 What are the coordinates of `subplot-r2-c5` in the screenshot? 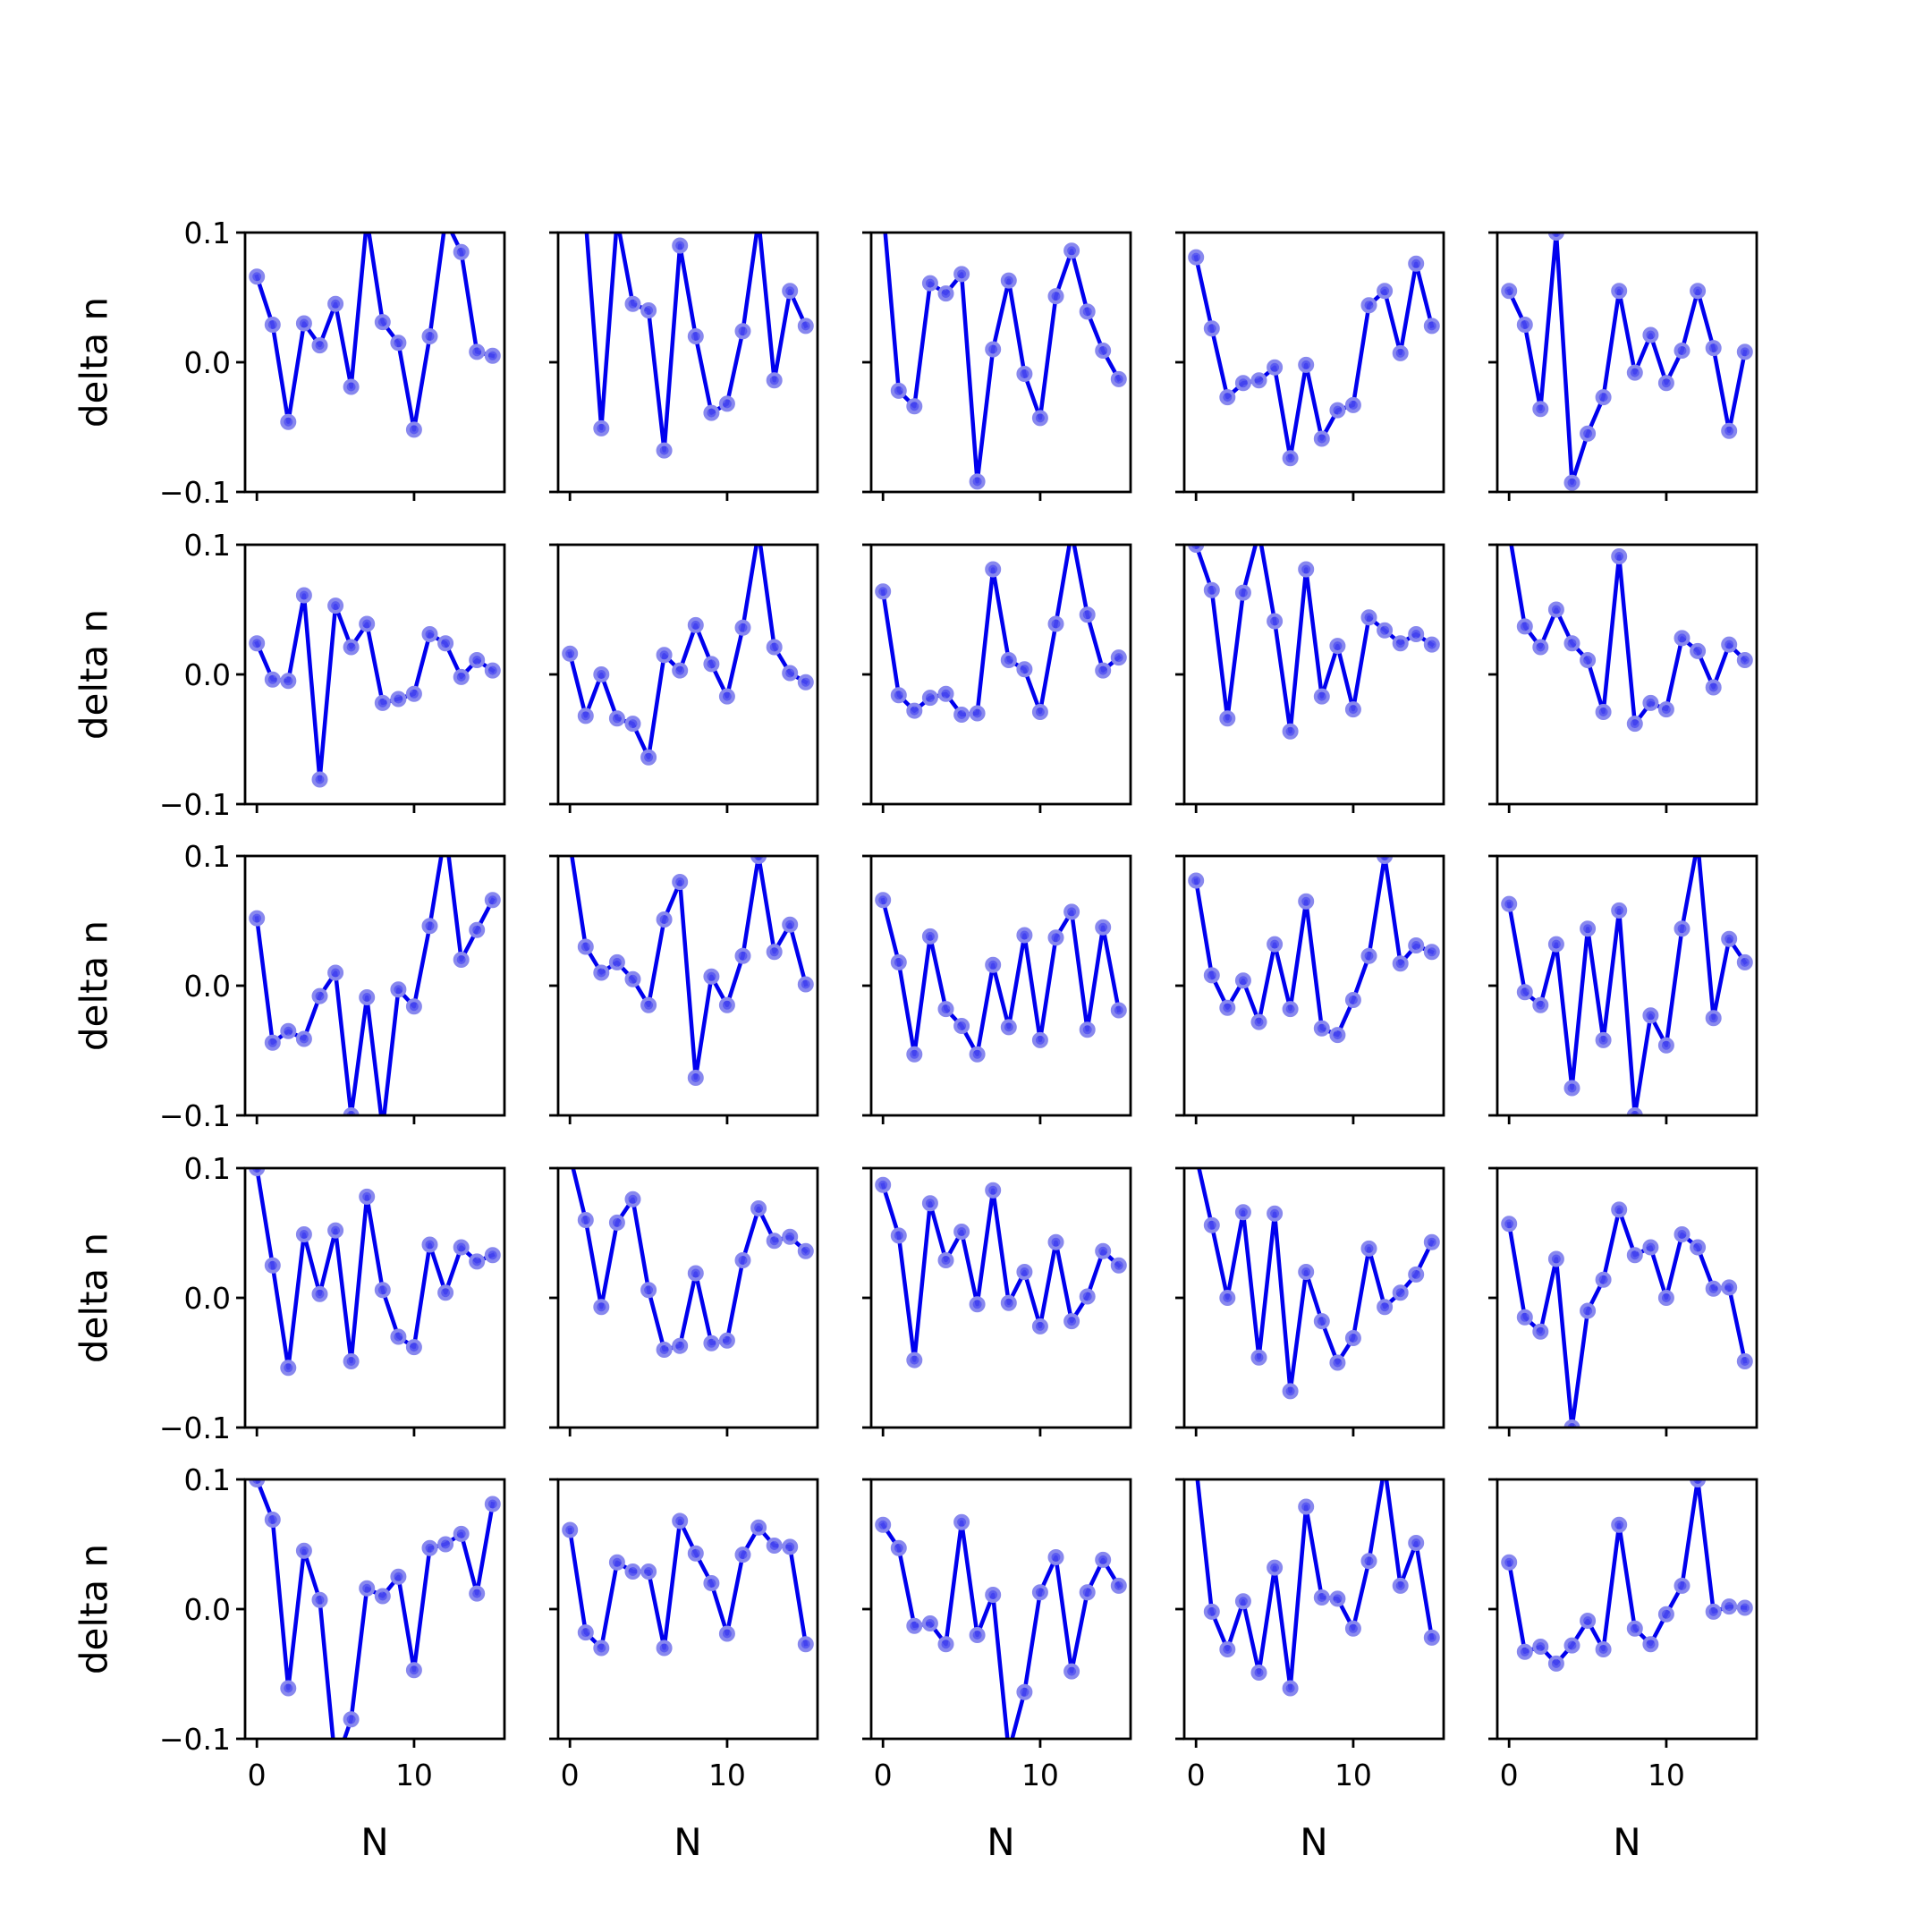 It's located at (1623, 678).